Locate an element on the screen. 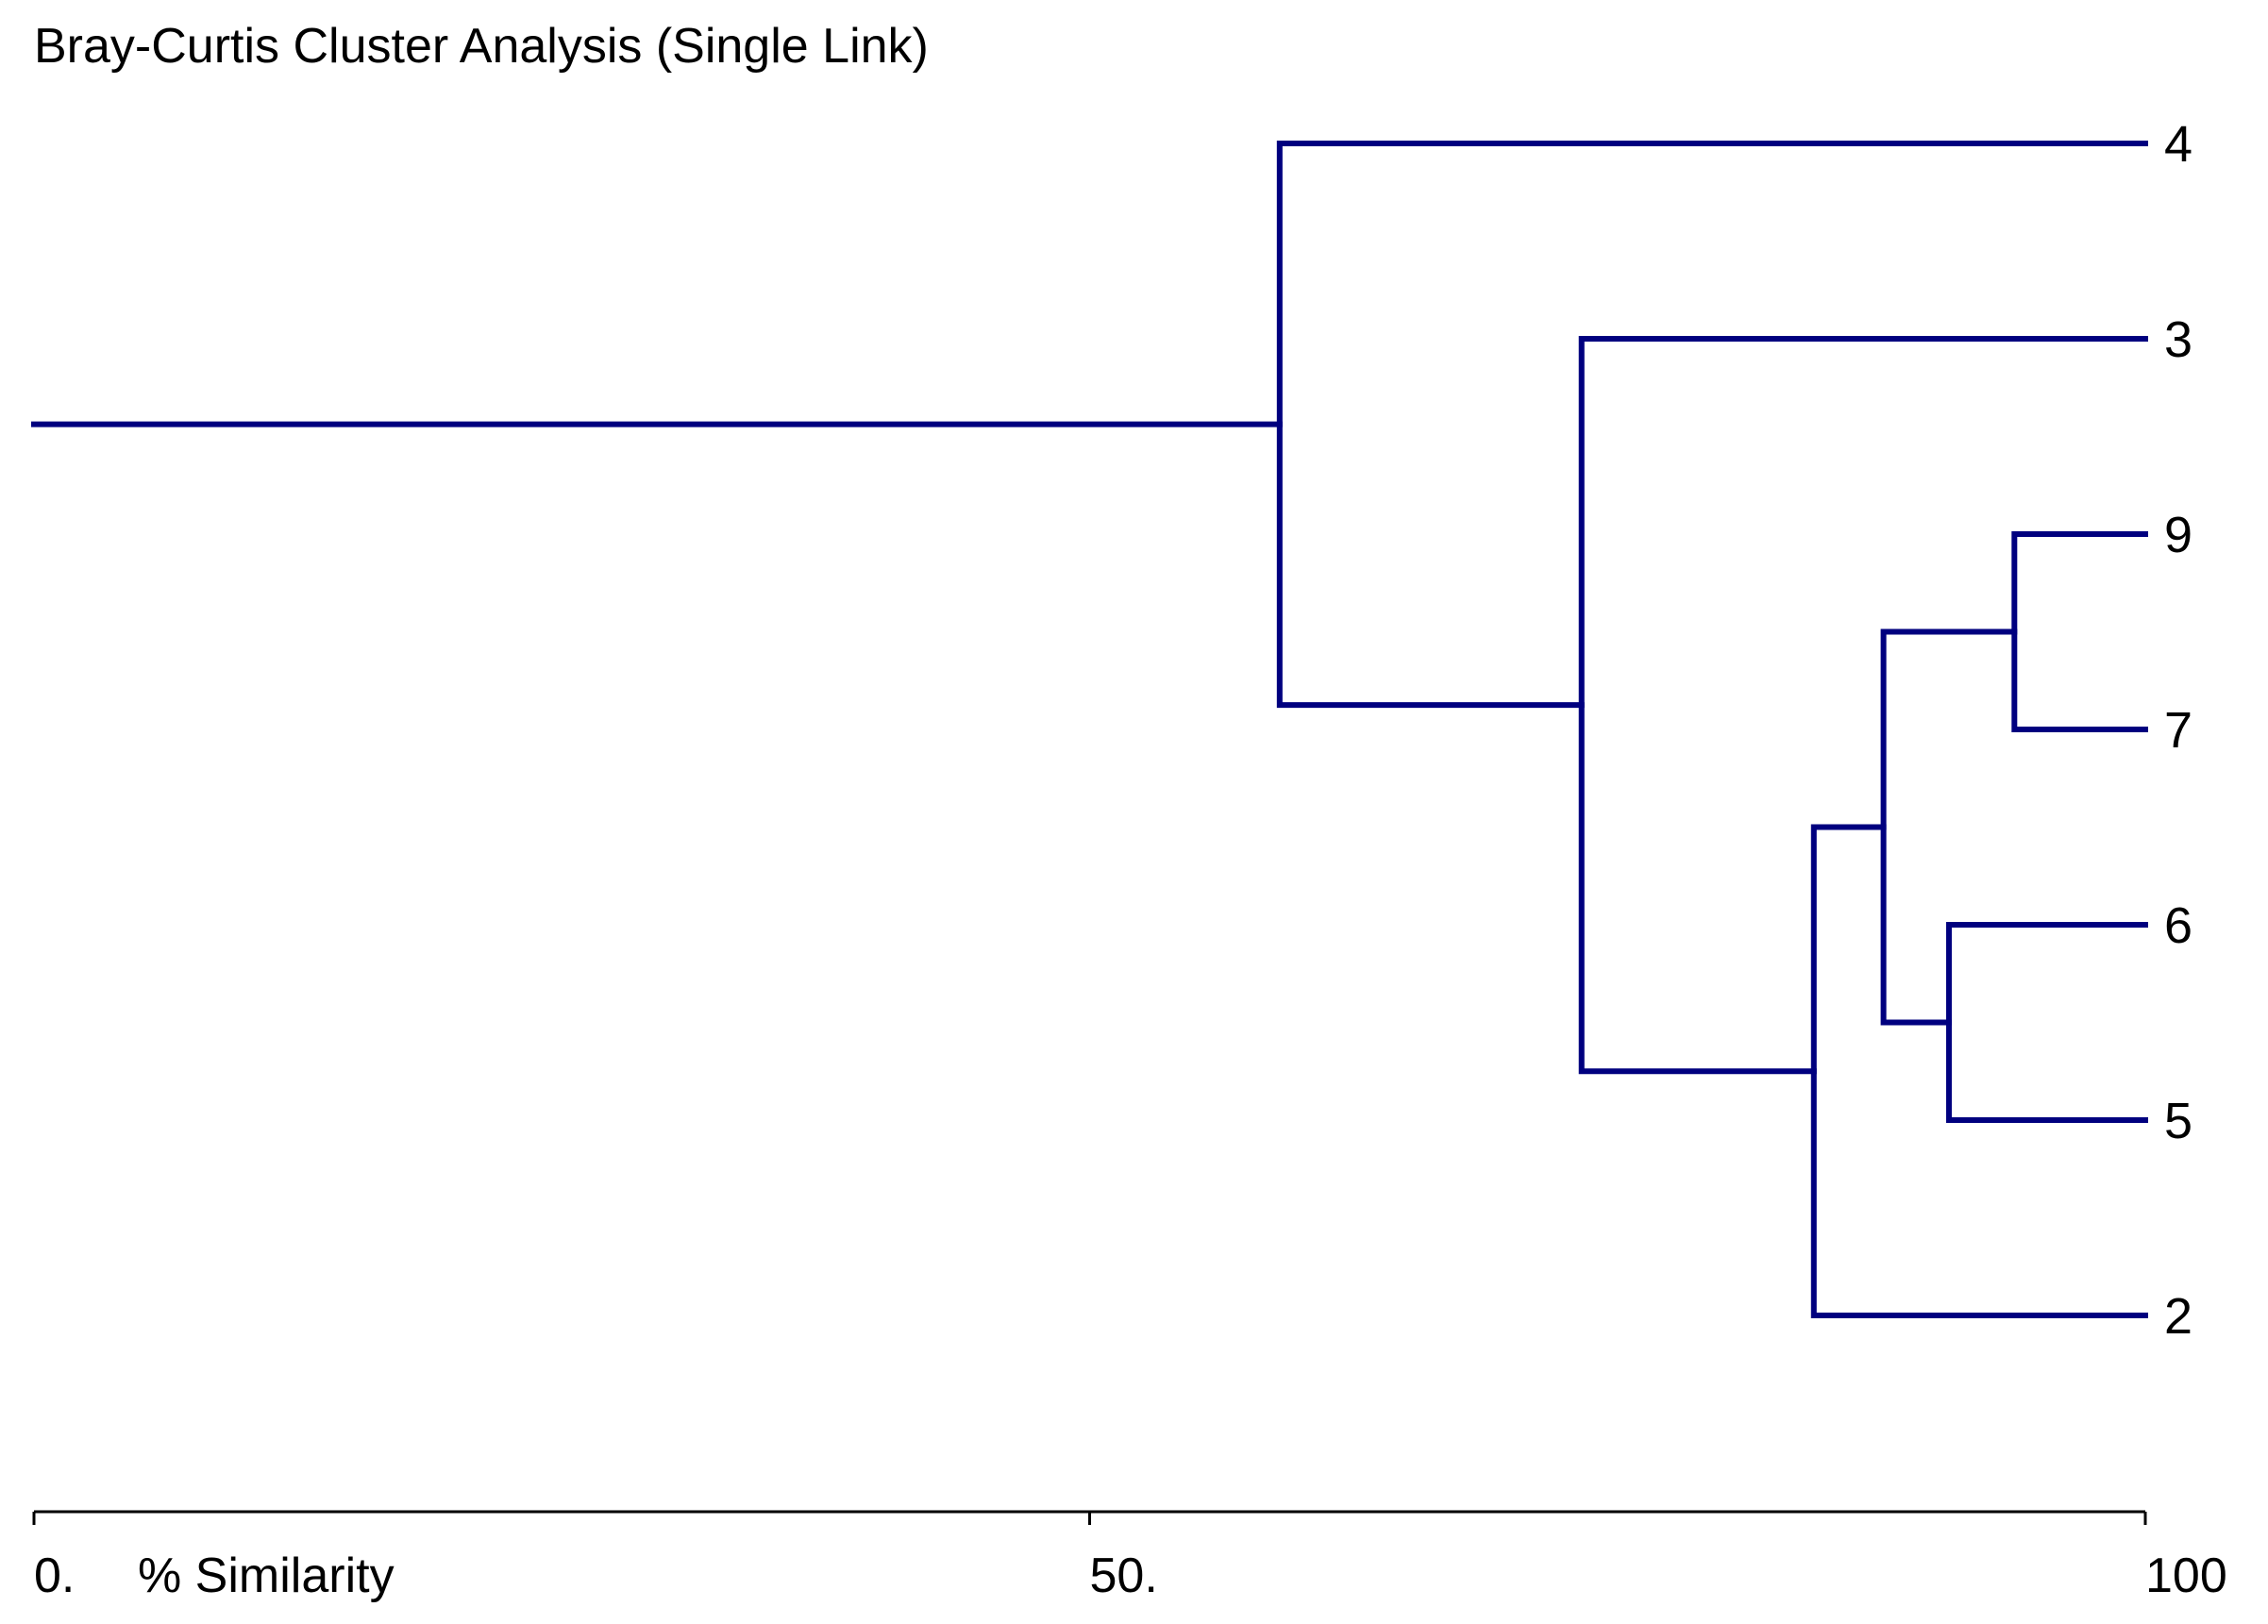 This screenshot has width=2268, height=1624. x-axis: 0. 50. 100 % Similarity is located at coordinates (1129, 1556).